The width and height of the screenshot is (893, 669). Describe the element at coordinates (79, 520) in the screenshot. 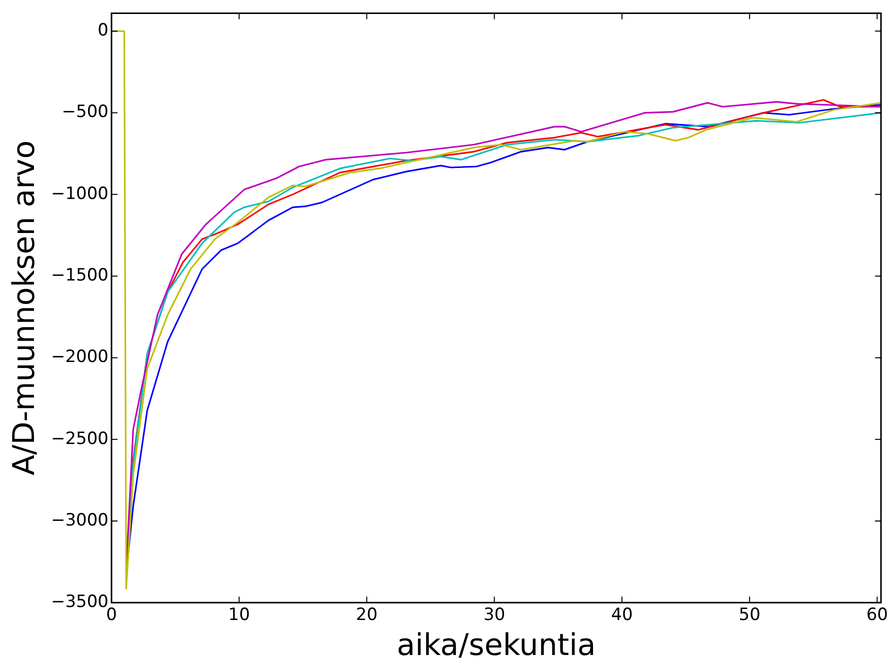

I see `y-tick-label: −3000` at that location.